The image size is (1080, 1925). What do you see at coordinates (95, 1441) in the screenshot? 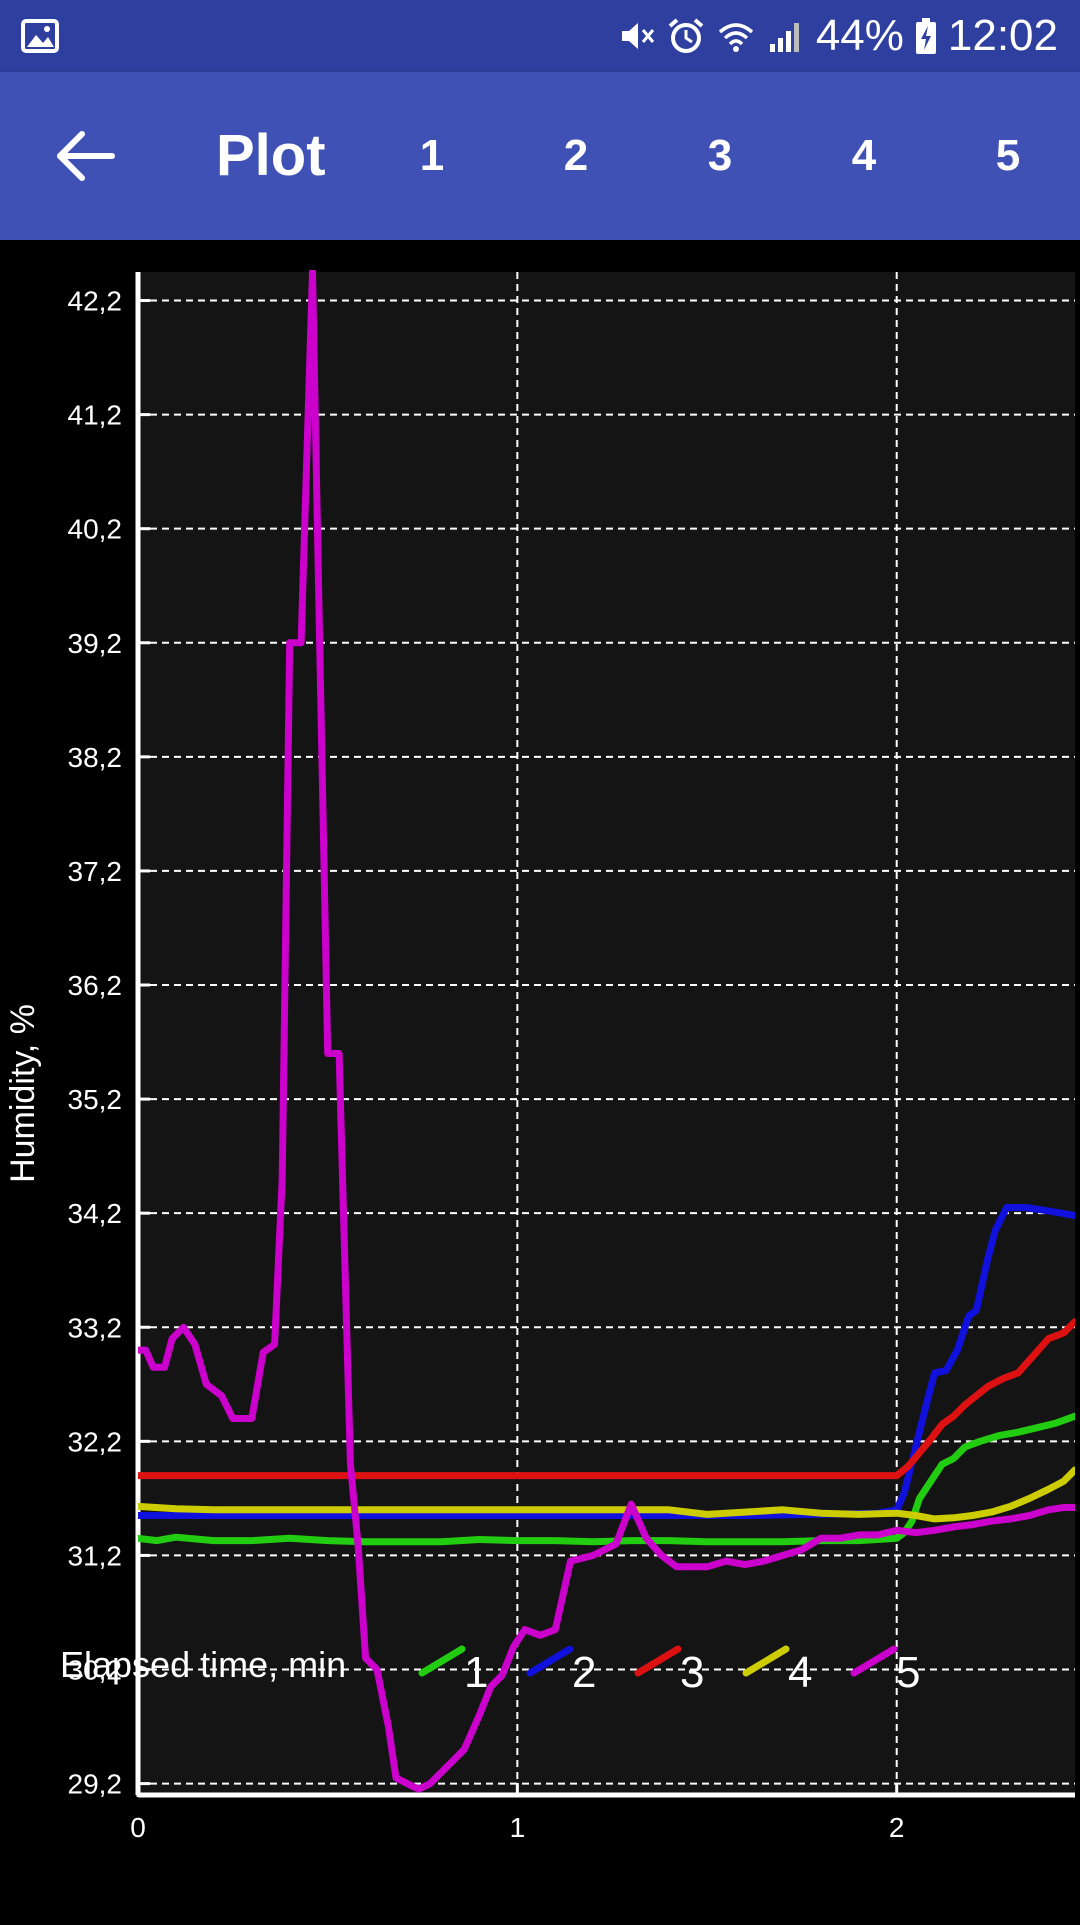
I see `y-tick-label: 32,2` at bounding box center [95, 1441].